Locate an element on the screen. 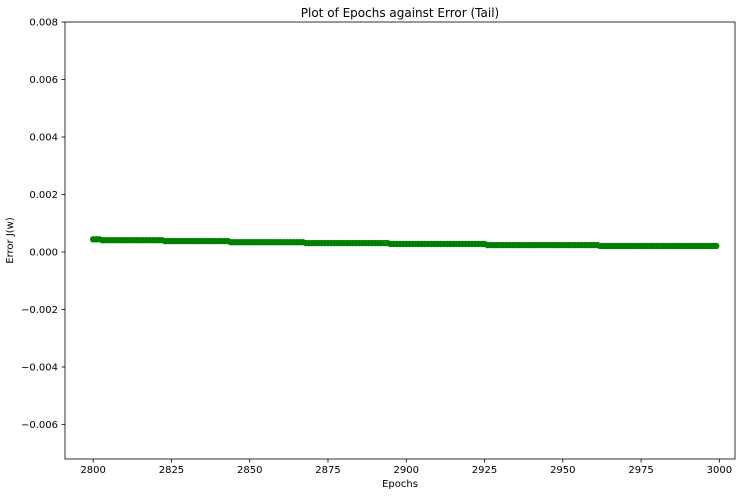  chart-title: Plot of Epochs against Error (Tail) is located at coordinates (400, 13).